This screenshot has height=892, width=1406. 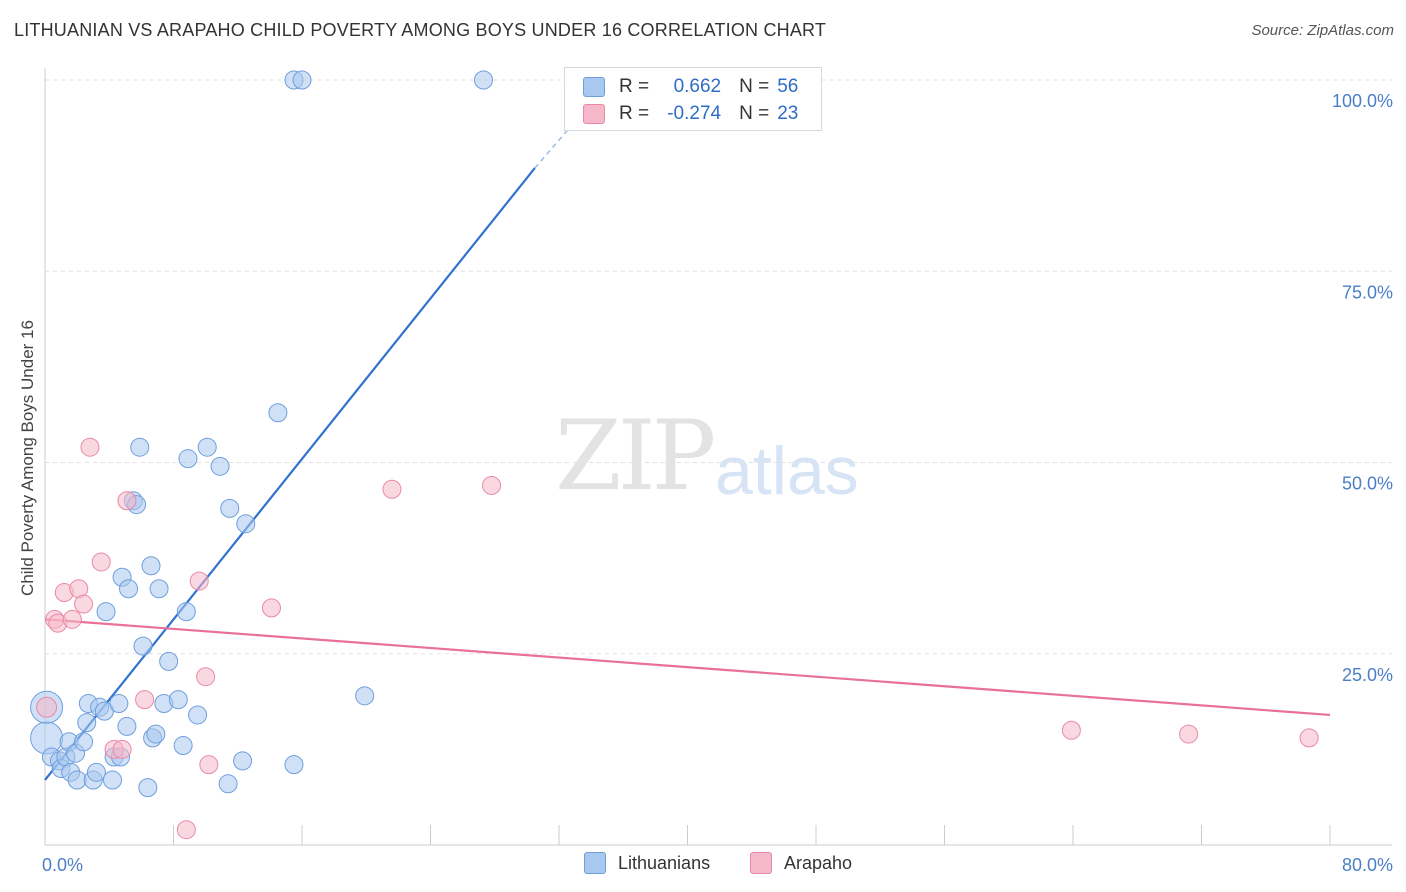 What do you see at coordinates (1367, 675) in the screenshot?
I see `y-tick-label: 25.0%` at bounding box center [1367, 675].